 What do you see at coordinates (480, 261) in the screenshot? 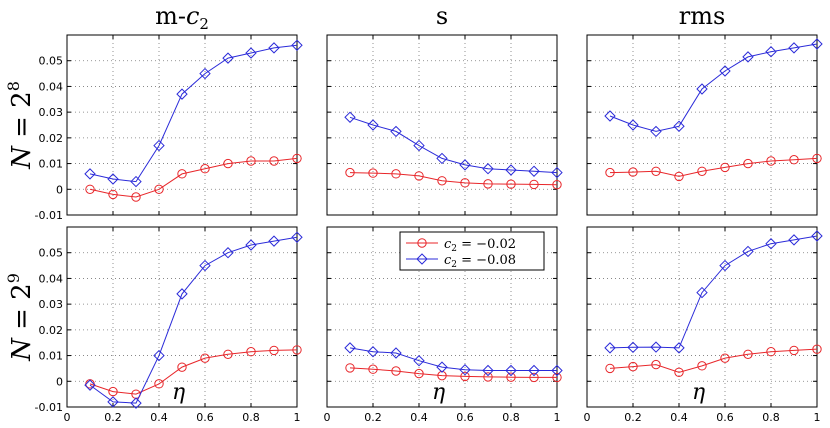
I see `legend-label: c2 = −0.08` at bounding box center [480, 261].